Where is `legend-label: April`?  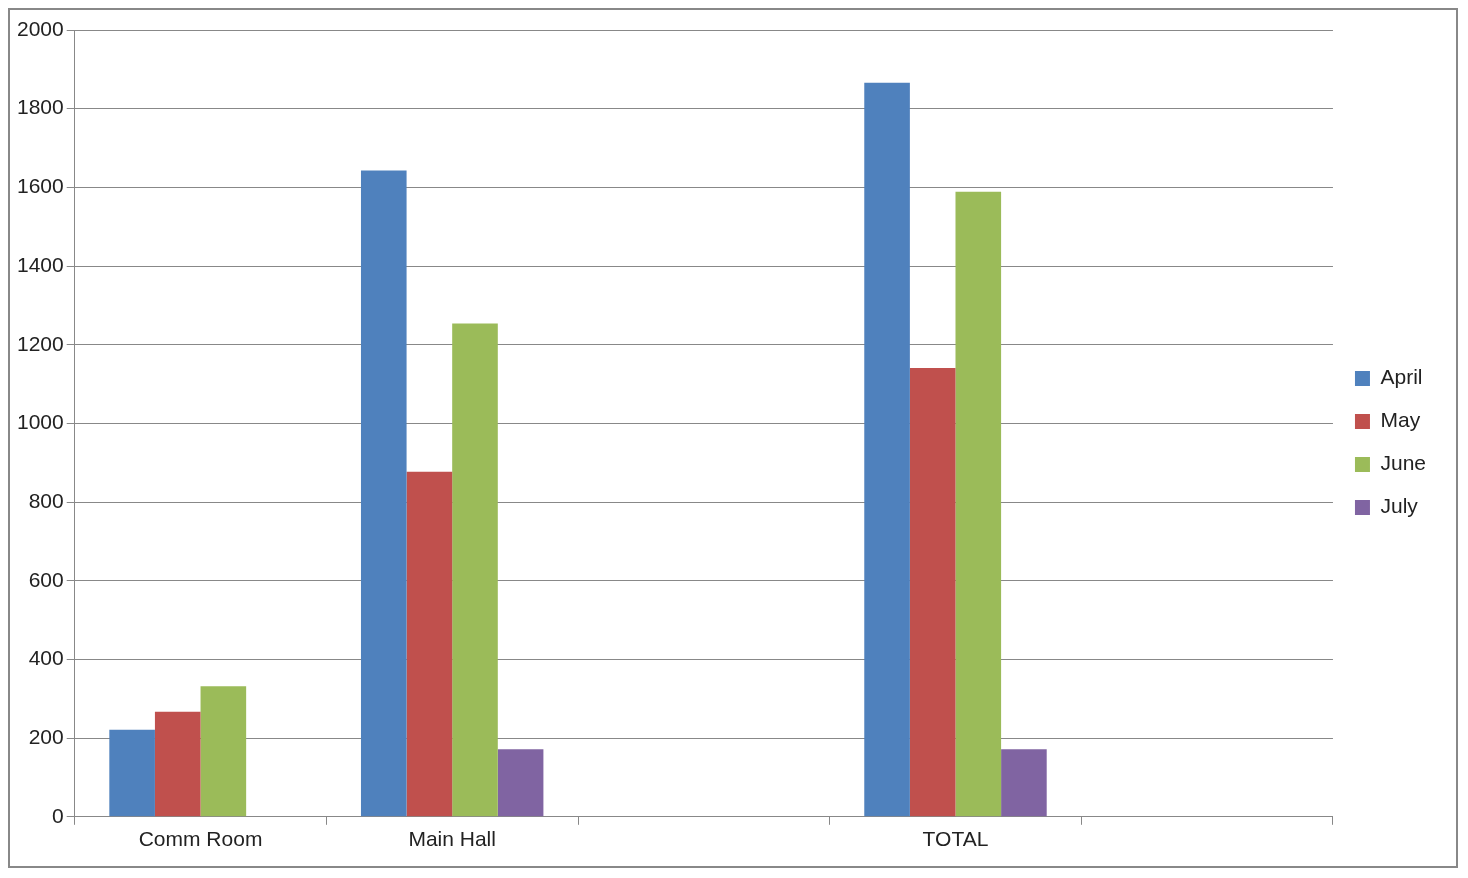 legend-label: April is located at coordinates (1401, 377).